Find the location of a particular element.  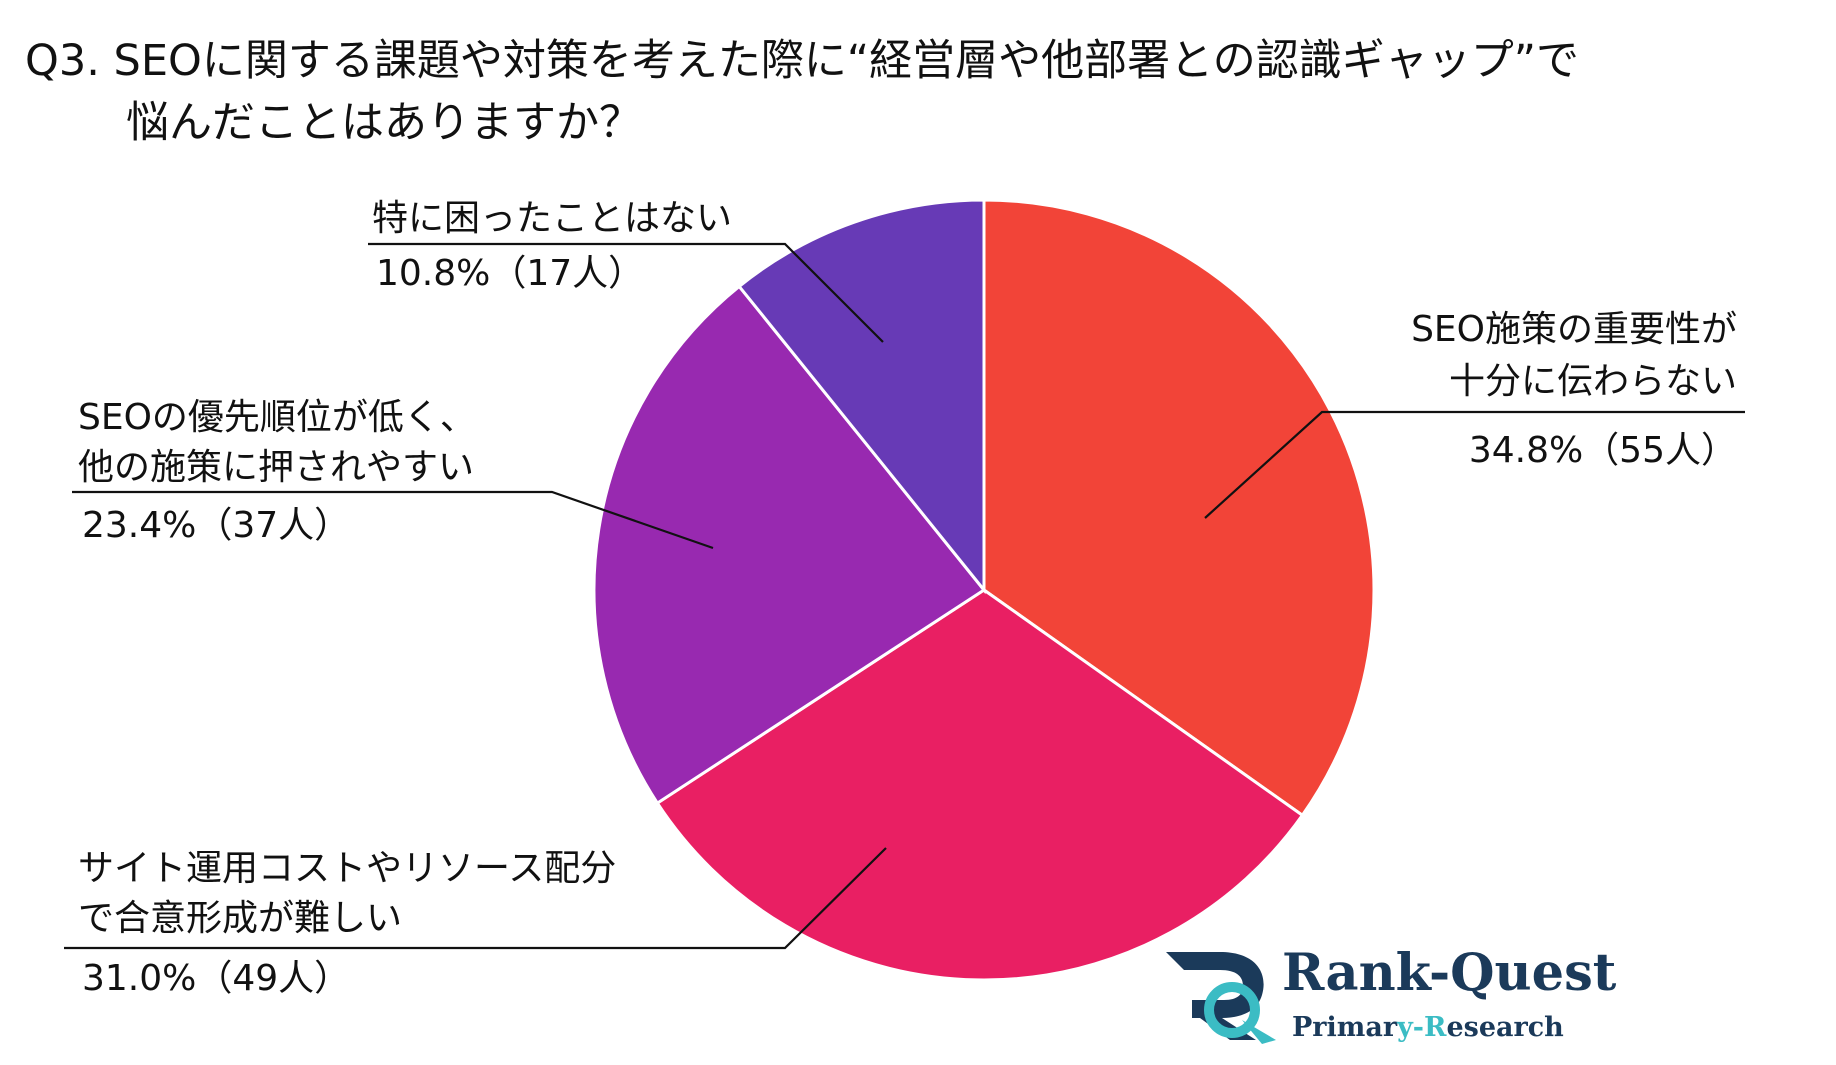

leader-line-low-priority is located at coordinates (393, 520).